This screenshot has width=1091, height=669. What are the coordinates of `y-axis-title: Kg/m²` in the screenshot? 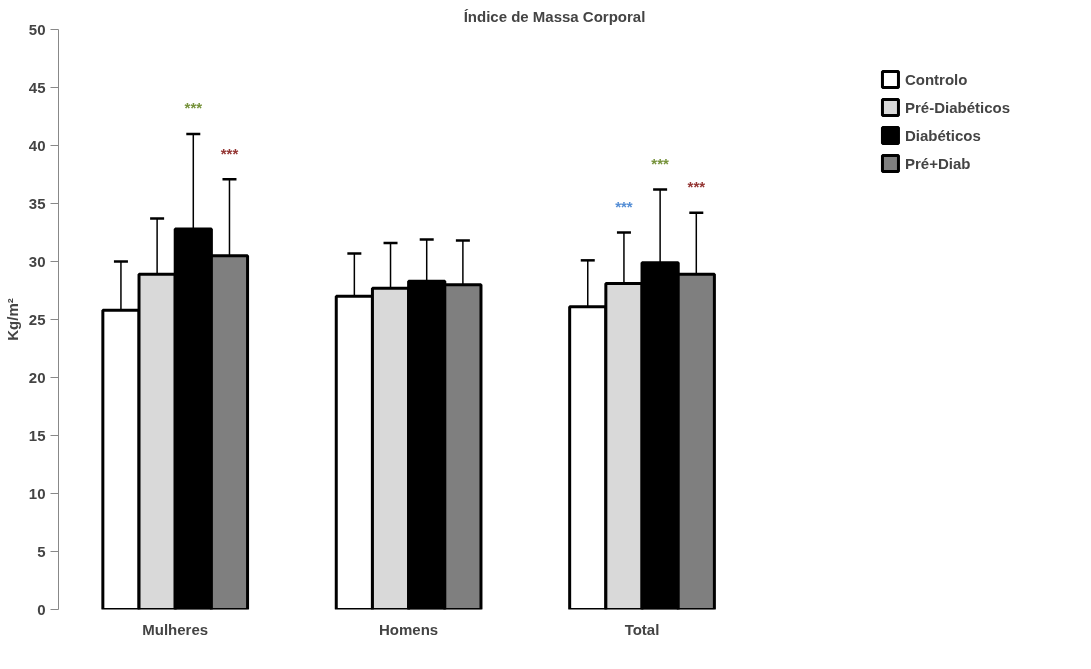 It's located at (12, 319).